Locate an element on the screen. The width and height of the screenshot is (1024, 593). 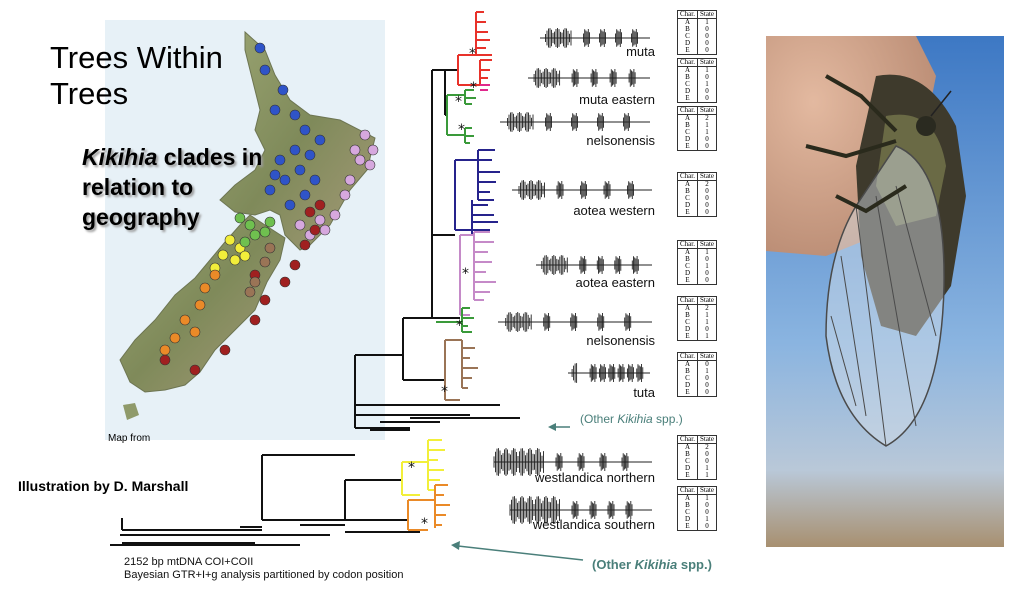
song-waveforms is located at coordinates (572, 276).